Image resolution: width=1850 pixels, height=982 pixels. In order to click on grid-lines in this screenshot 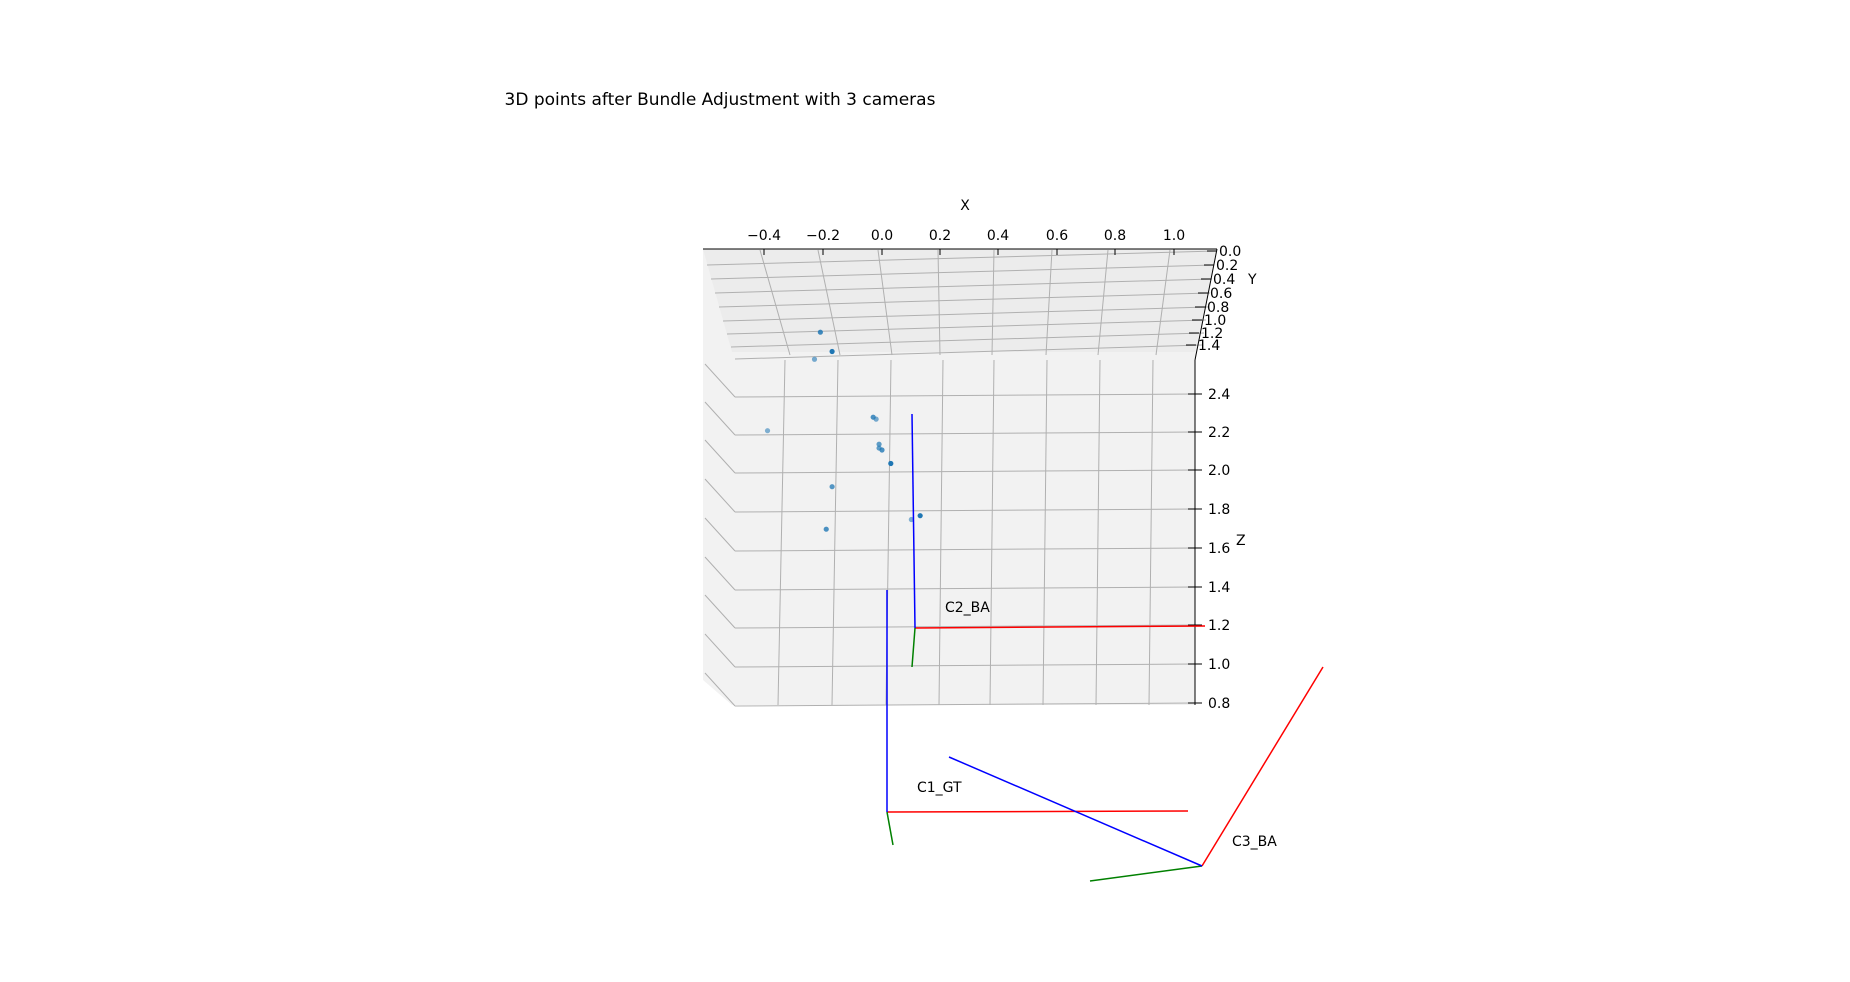, I will do `click(960, 478)`.